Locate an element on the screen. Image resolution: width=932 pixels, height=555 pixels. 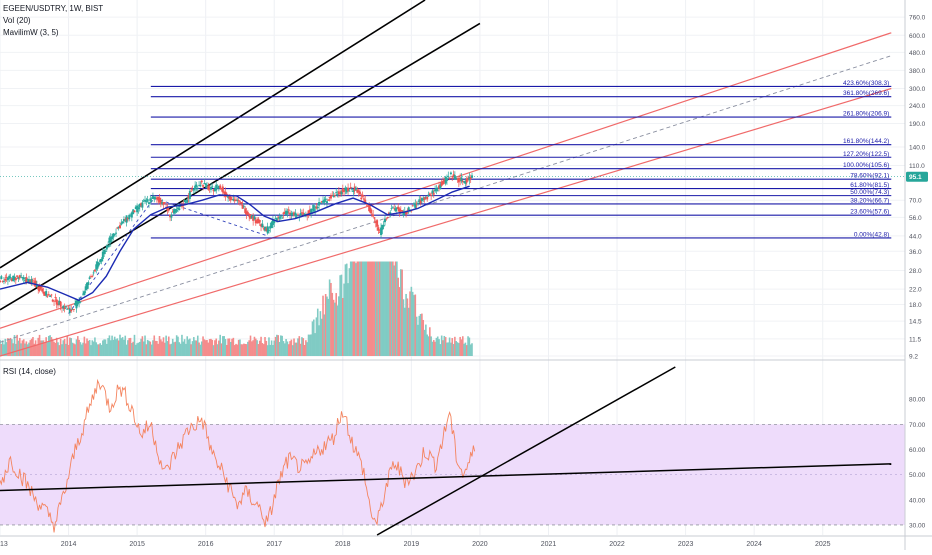
rsi-tick-label: 70.00 is located at coordinates (917, 425).